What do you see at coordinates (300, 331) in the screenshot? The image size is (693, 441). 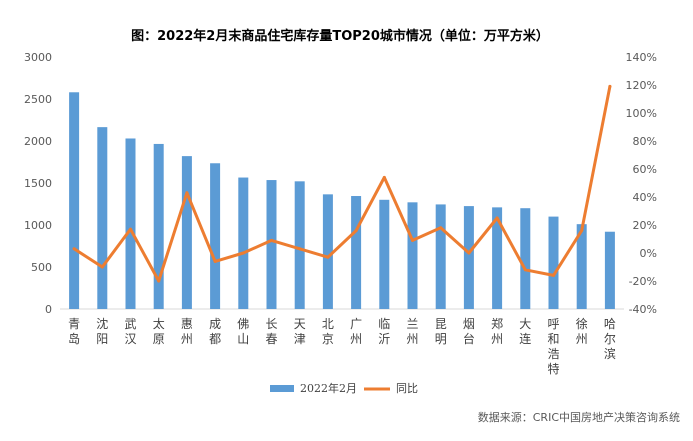 I see `category-label: 天津` at bounding box center [300, 331].